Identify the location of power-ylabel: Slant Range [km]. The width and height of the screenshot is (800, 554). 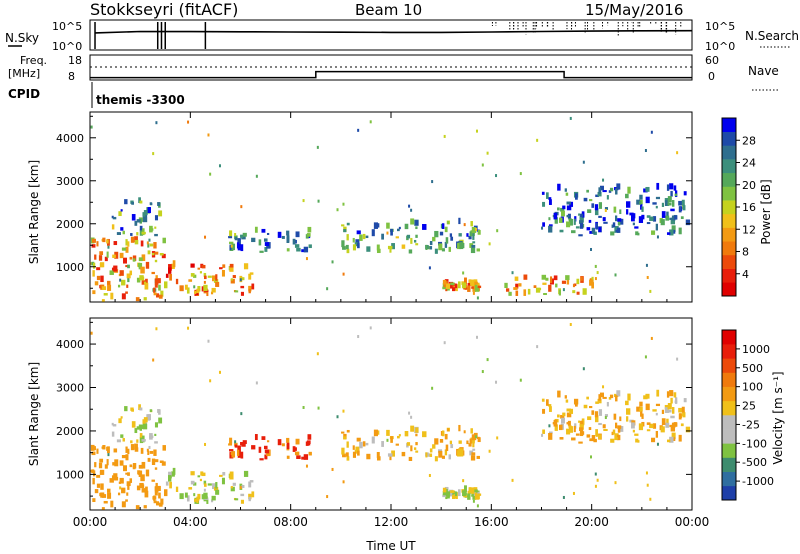
(34, 212).